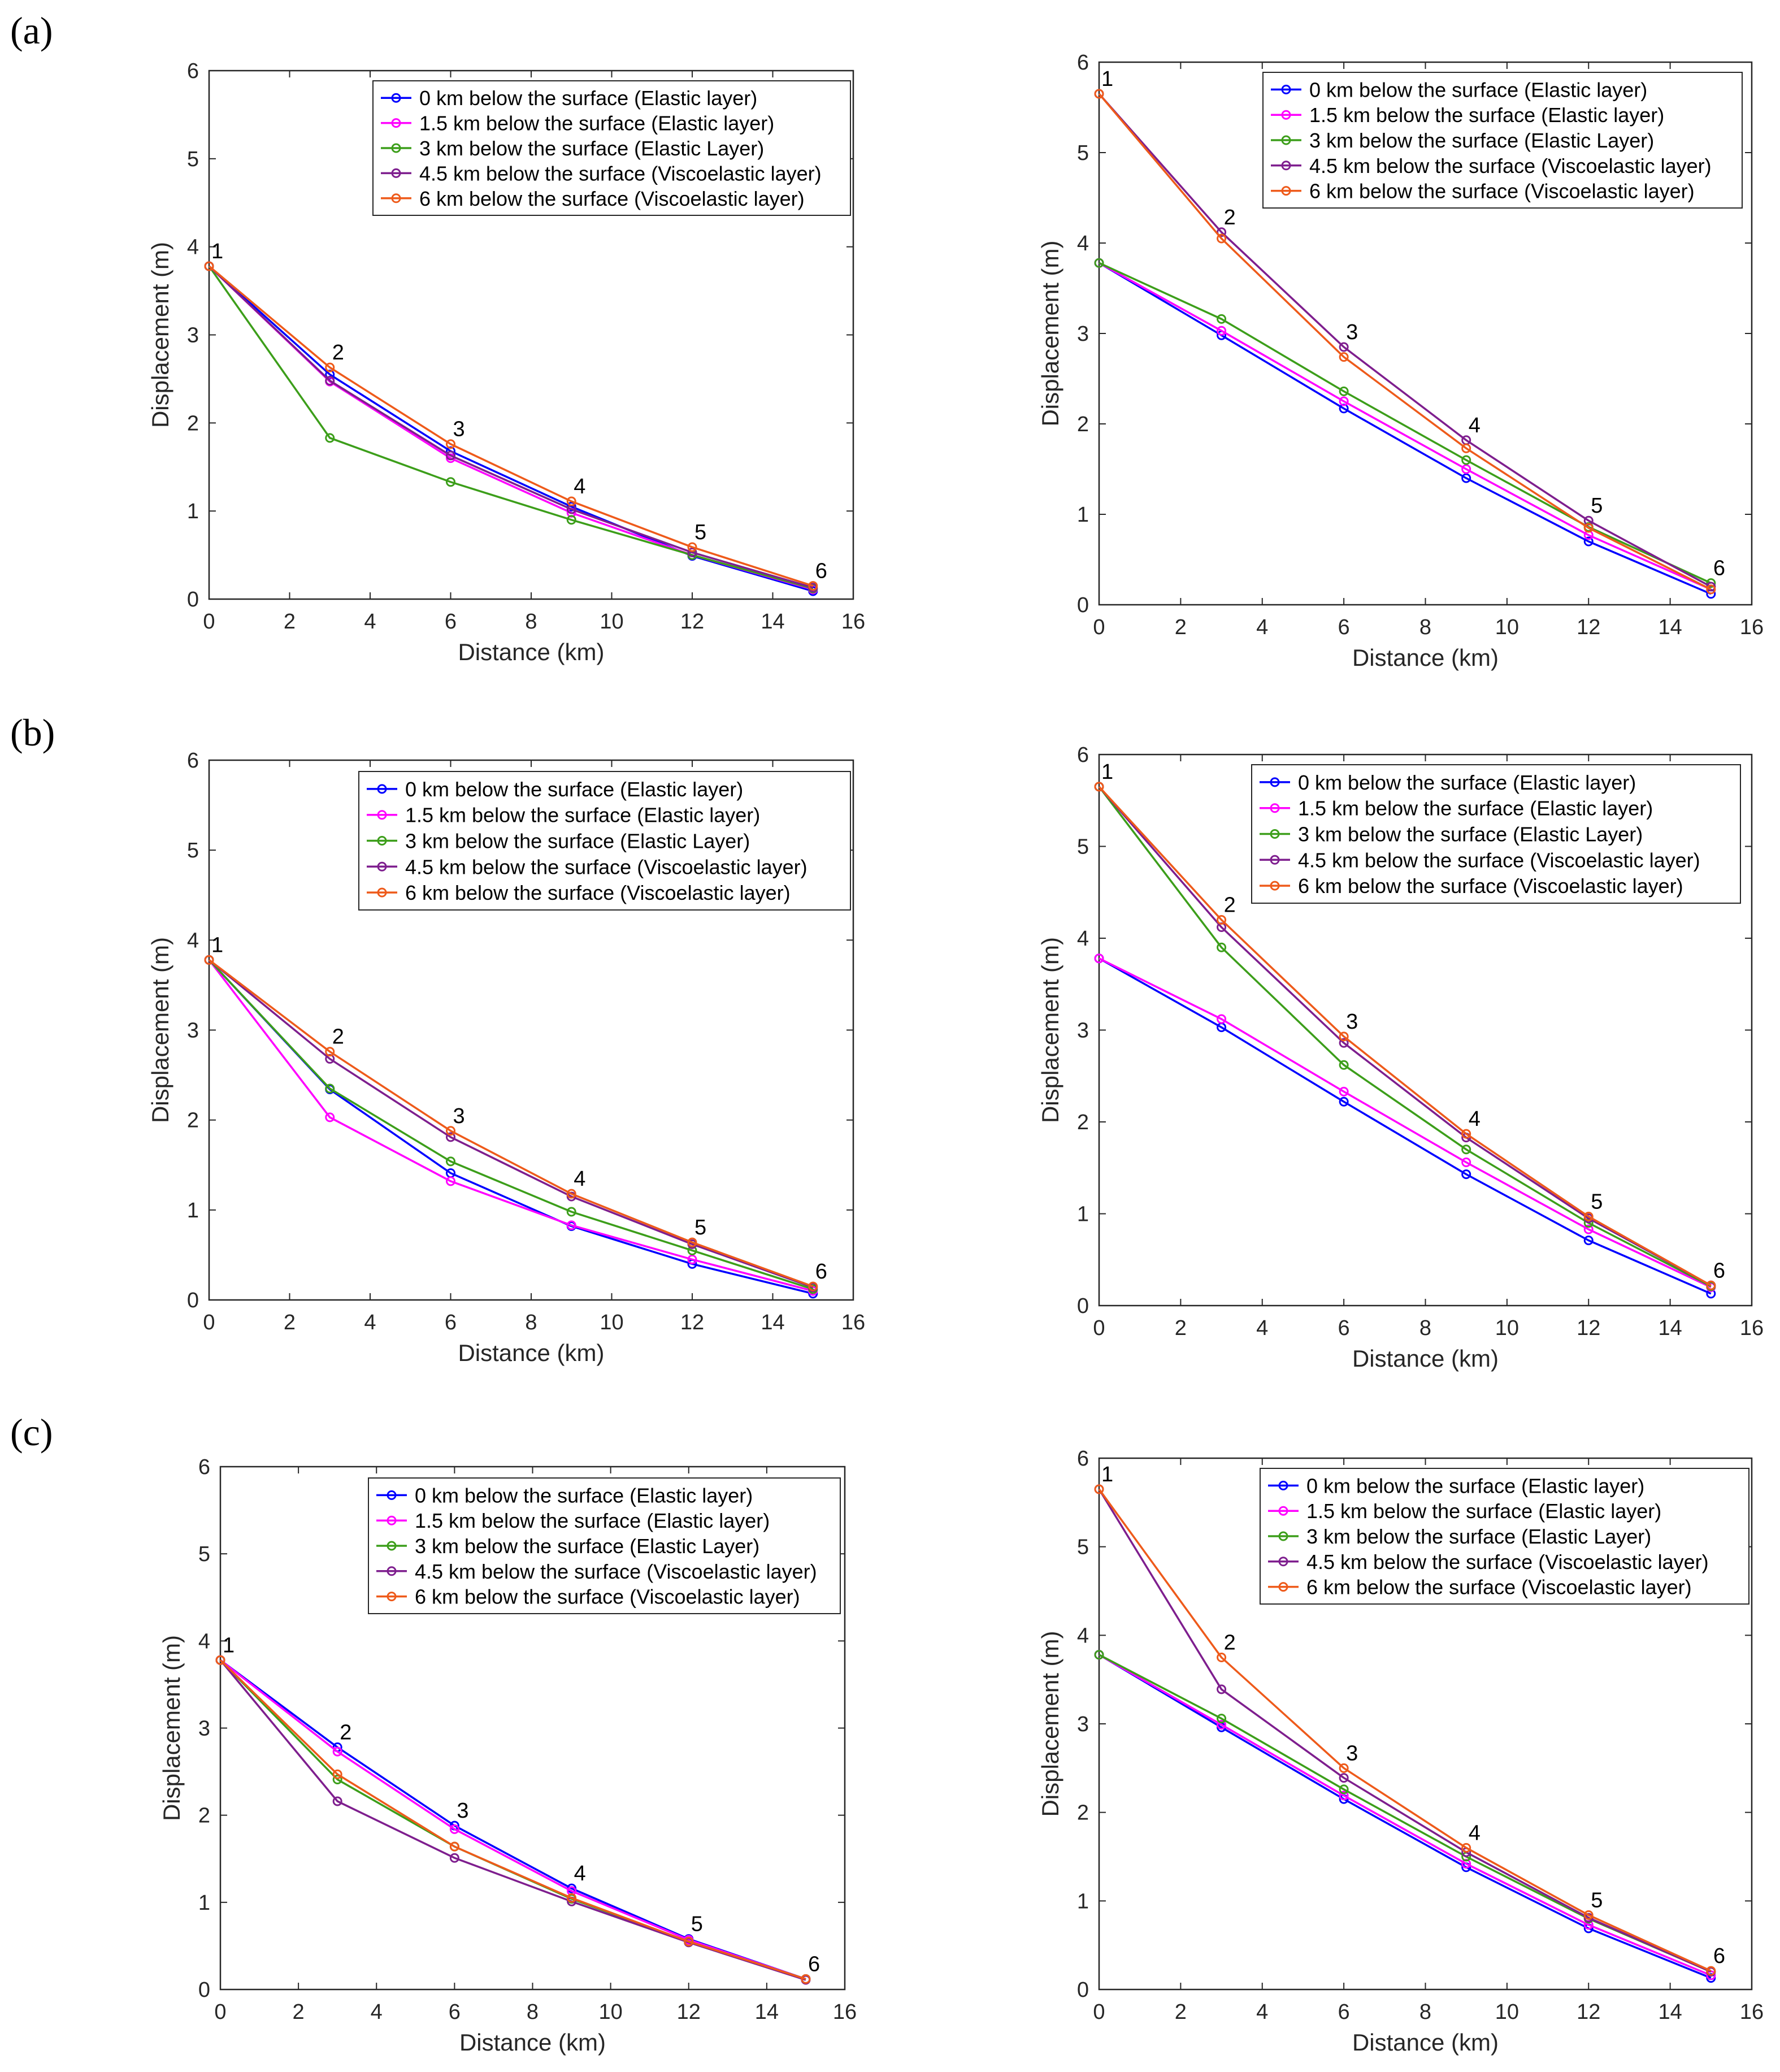 The image size is (1780, 2072). What do you see at coordinates (596, 124) in the screenshot?
I see `legend-entry-1: 1.5 km below the surface (Elastic layer)` at bounding box center [596, 124].